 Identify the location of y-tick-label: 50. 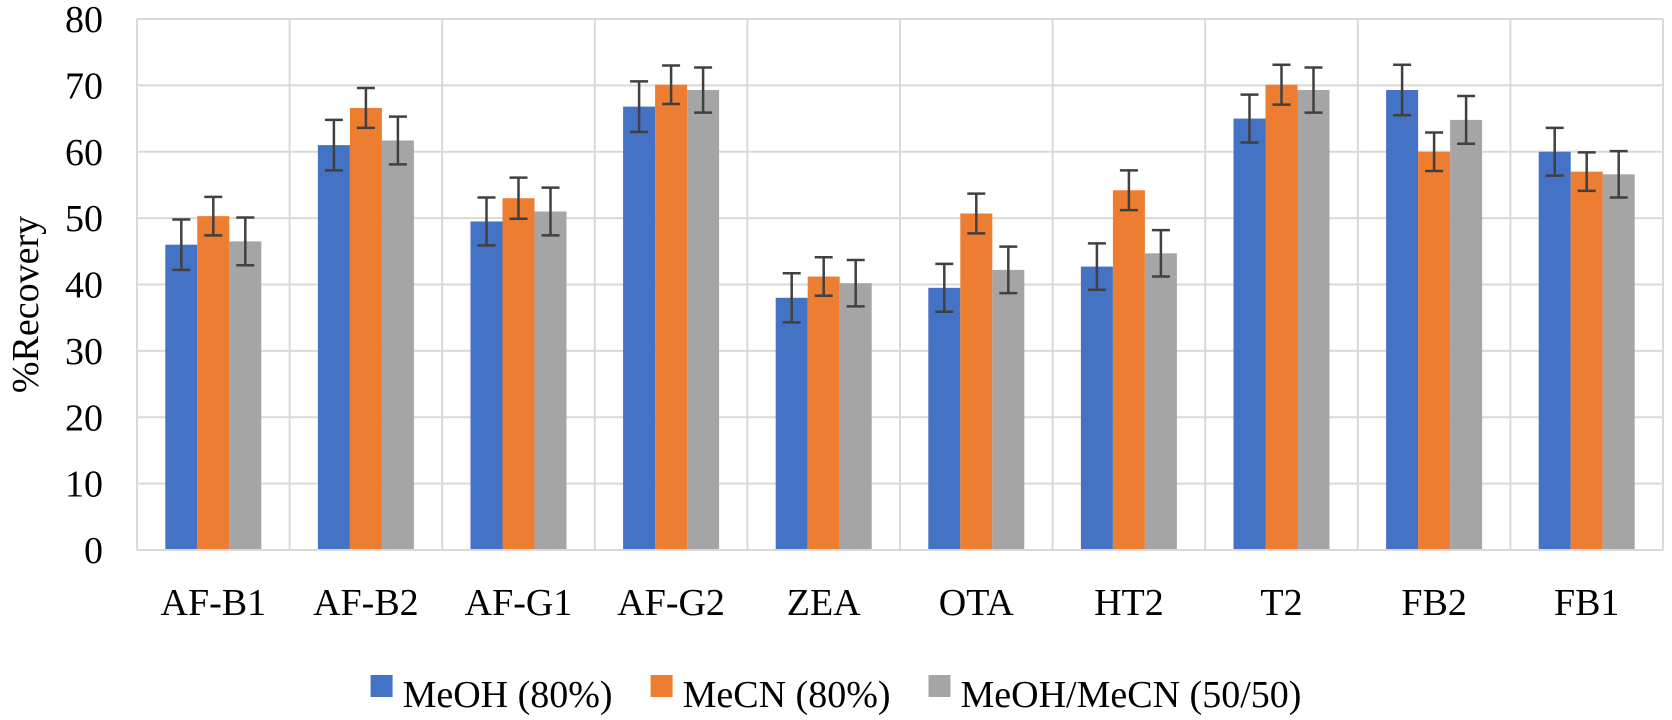
(84, 219).